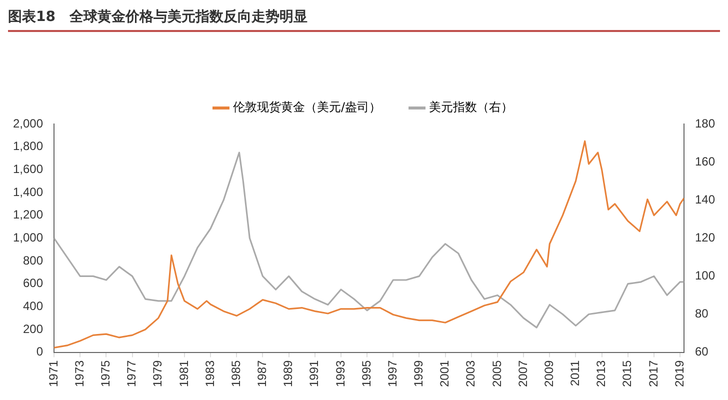 Image resolution: width=728 pixels, height=400 pixels. I want to click on y-tick-label: 2,000, so click(28, 123).